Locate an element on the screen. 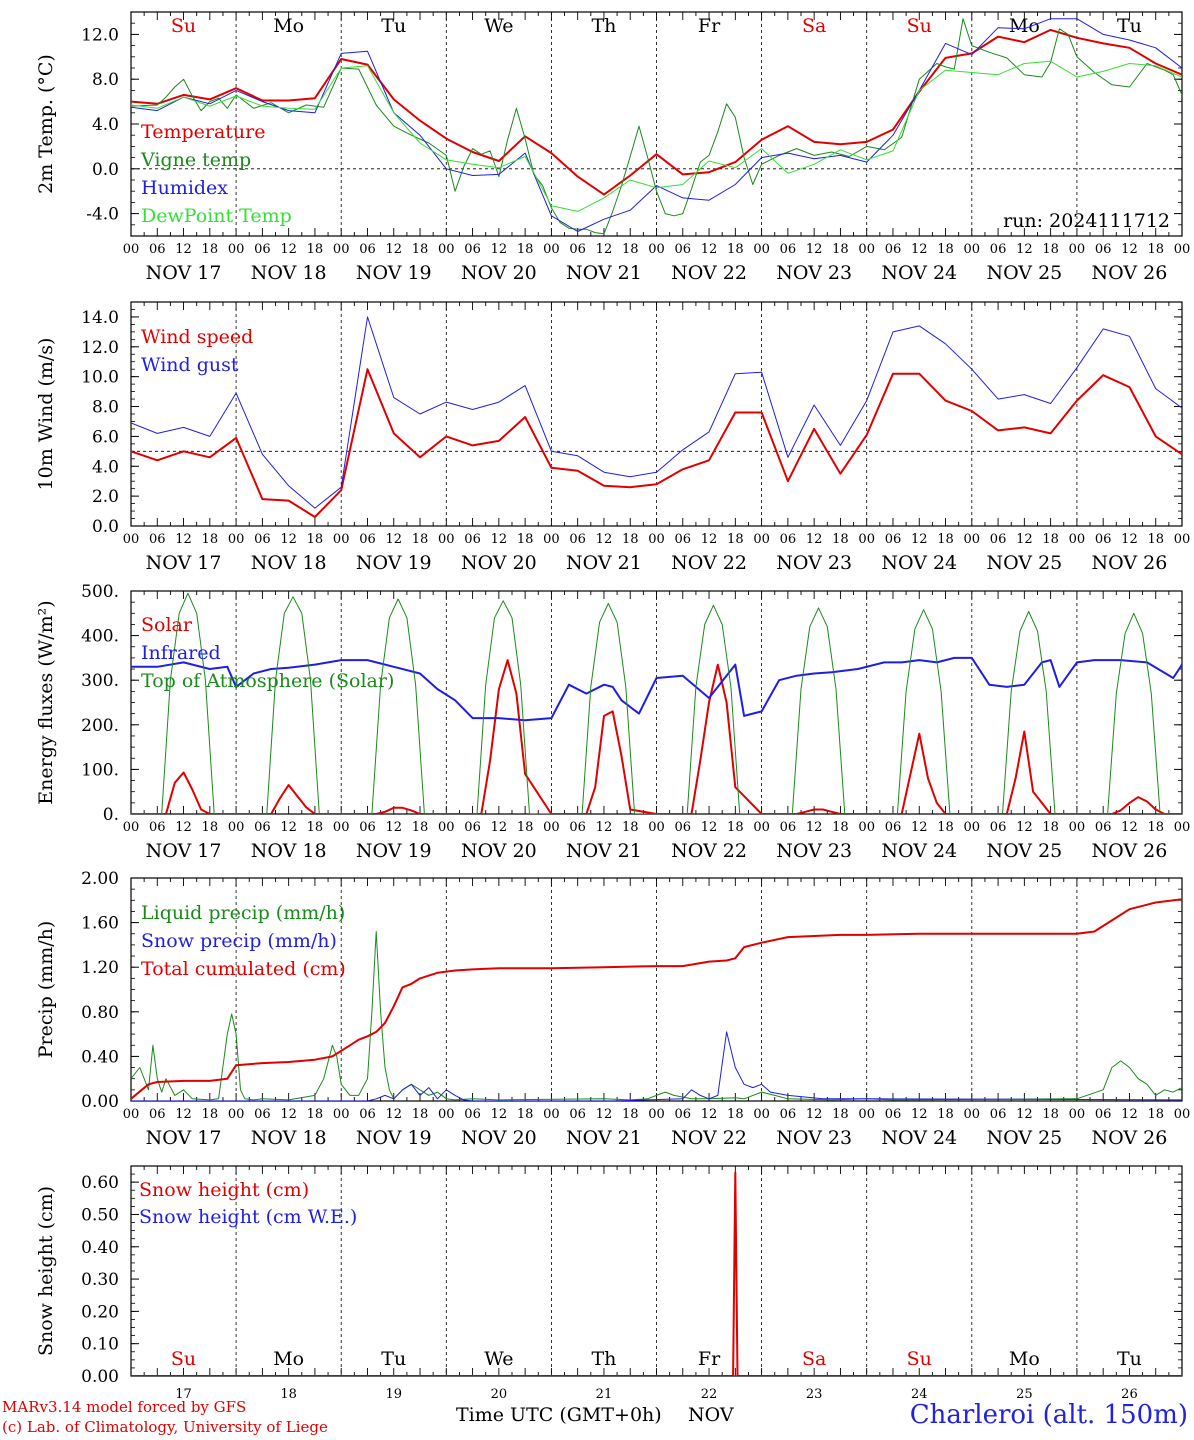  legend-entry: Wind gust is located at coordinates (190, 365).